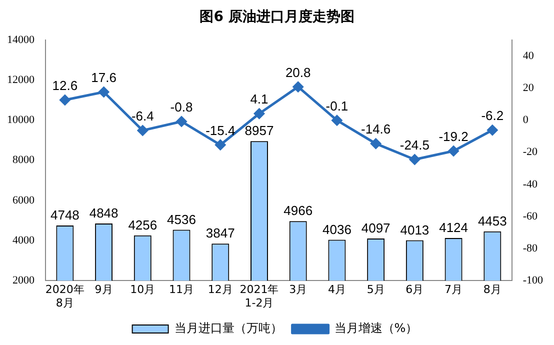 This screenshot has width=554, height=345. What do you see at coordinates (453, 136) in the screenshot?
I see `data-label: -19.2` at bounding box center [453, 136].